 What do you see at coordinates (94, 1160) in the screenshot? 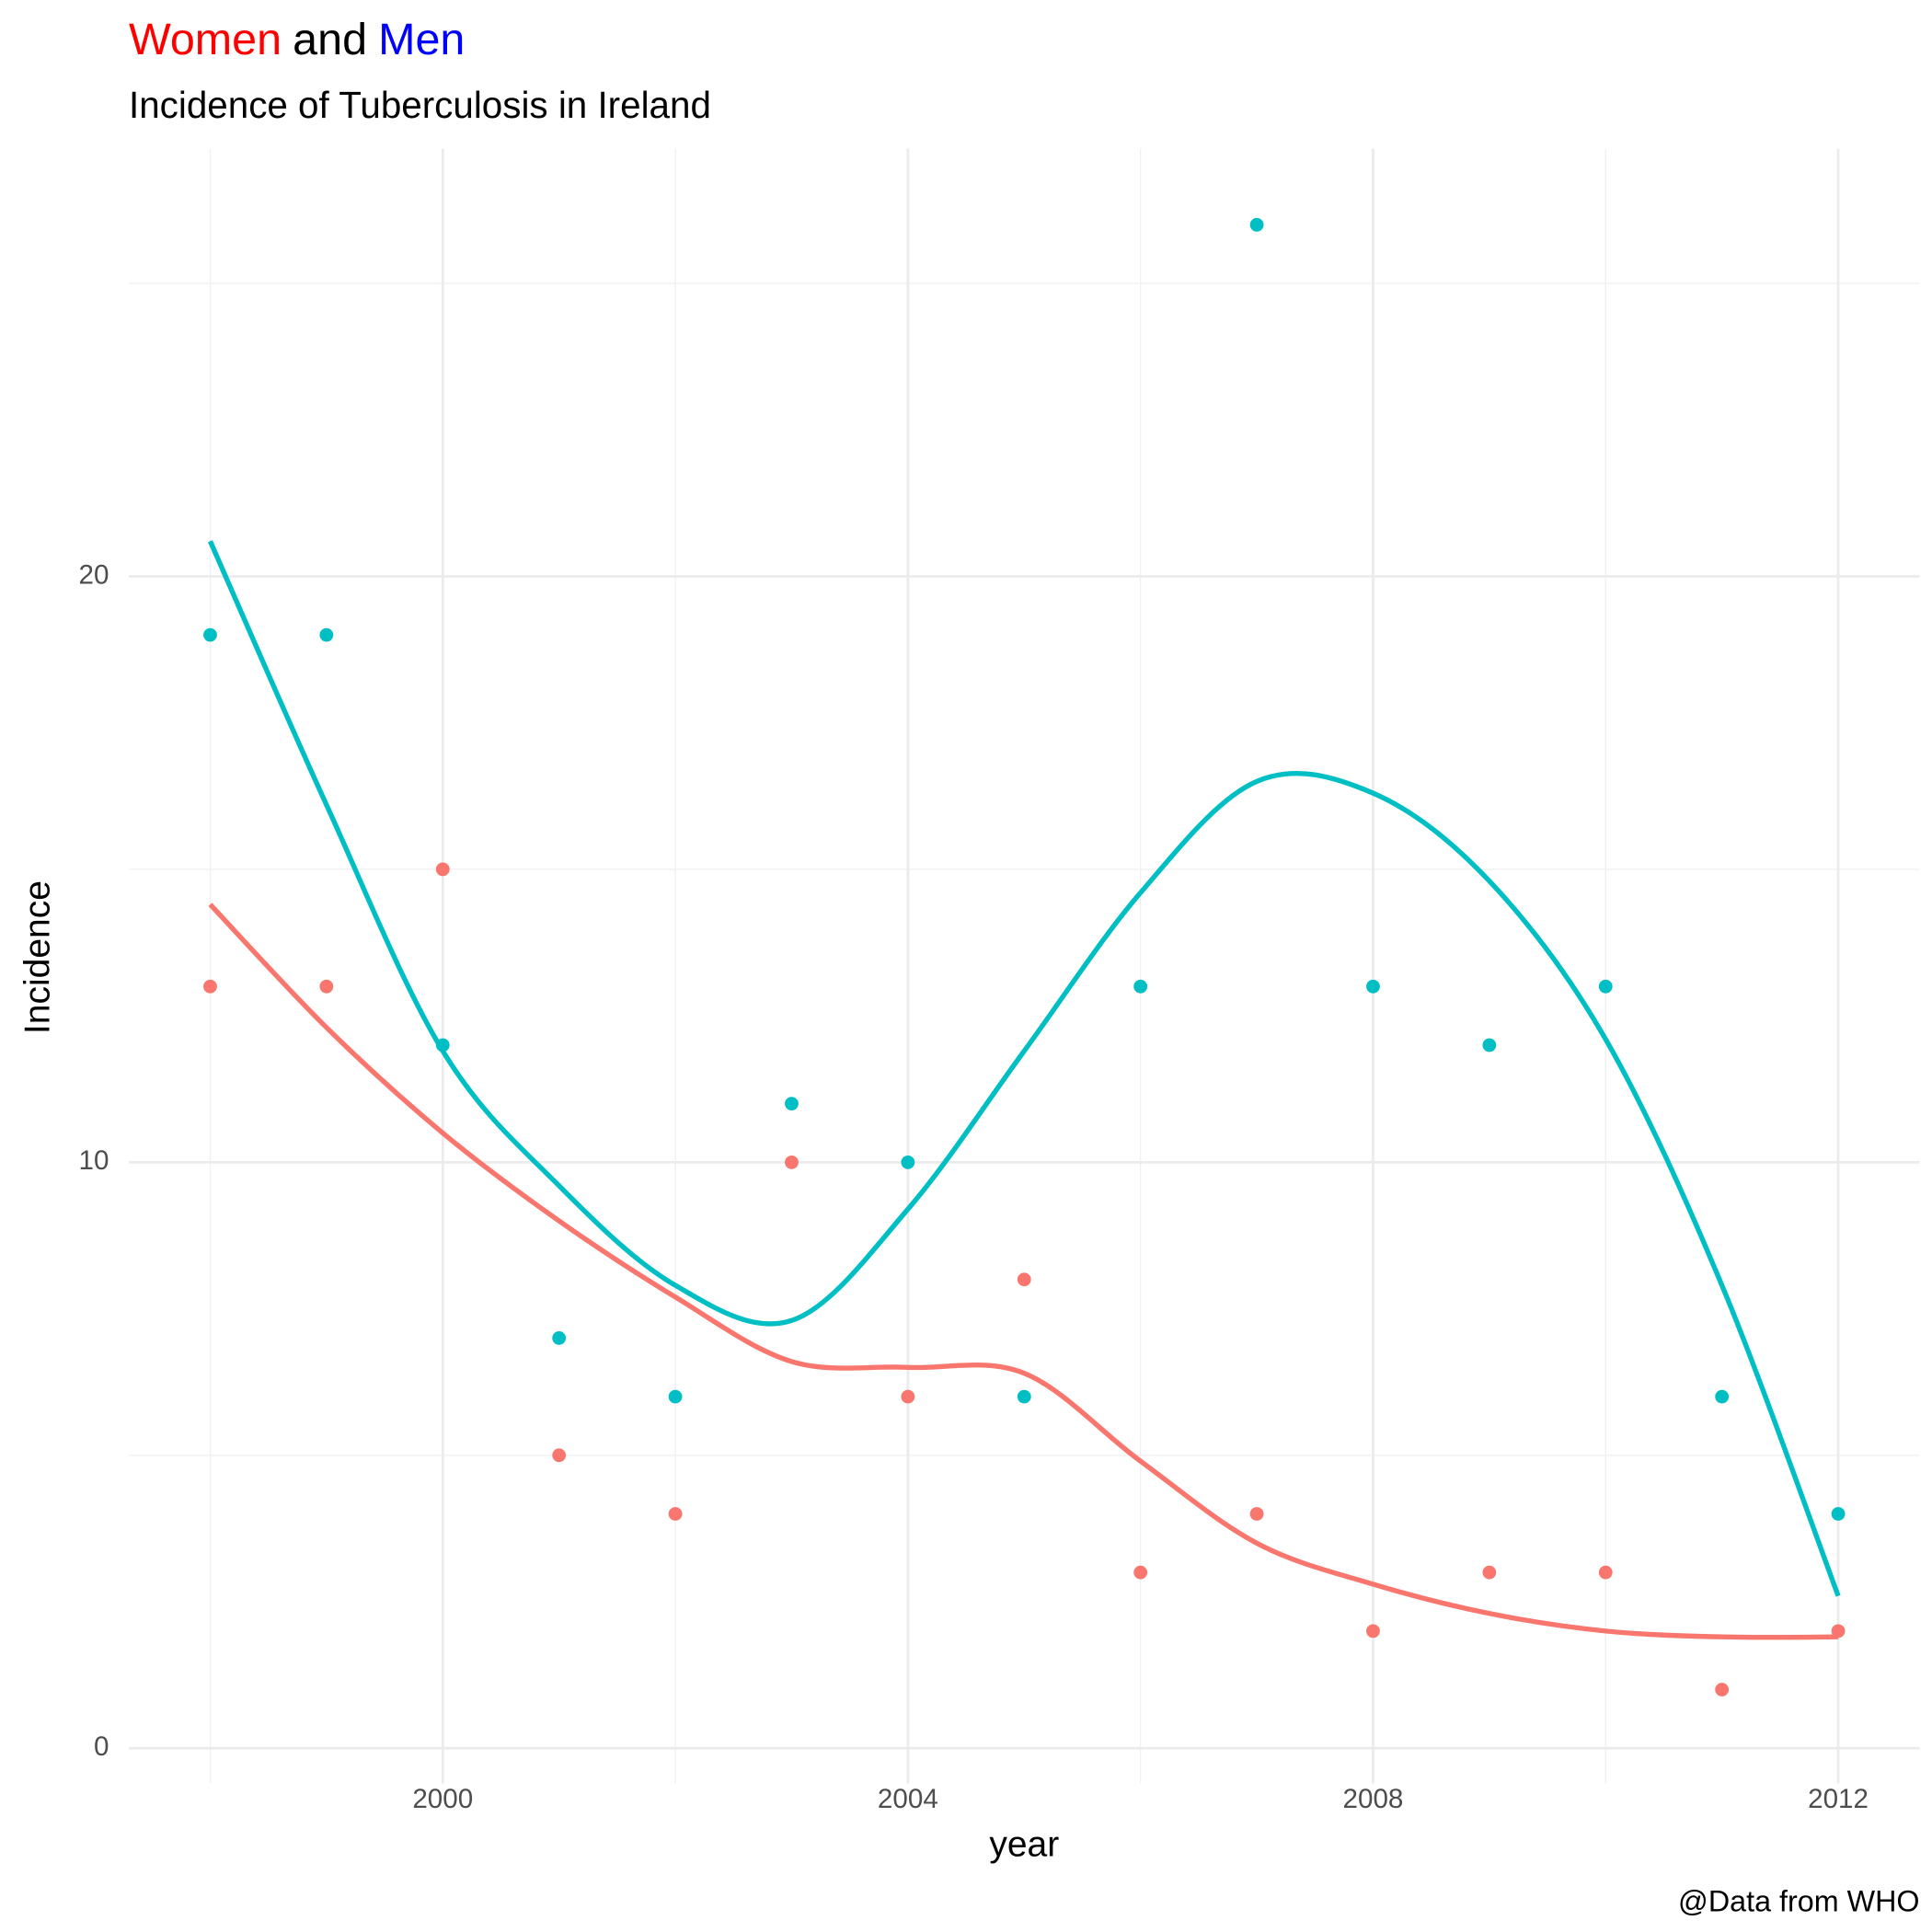
I see `y-tick-label: 10` at bounding box center [94, 1160].